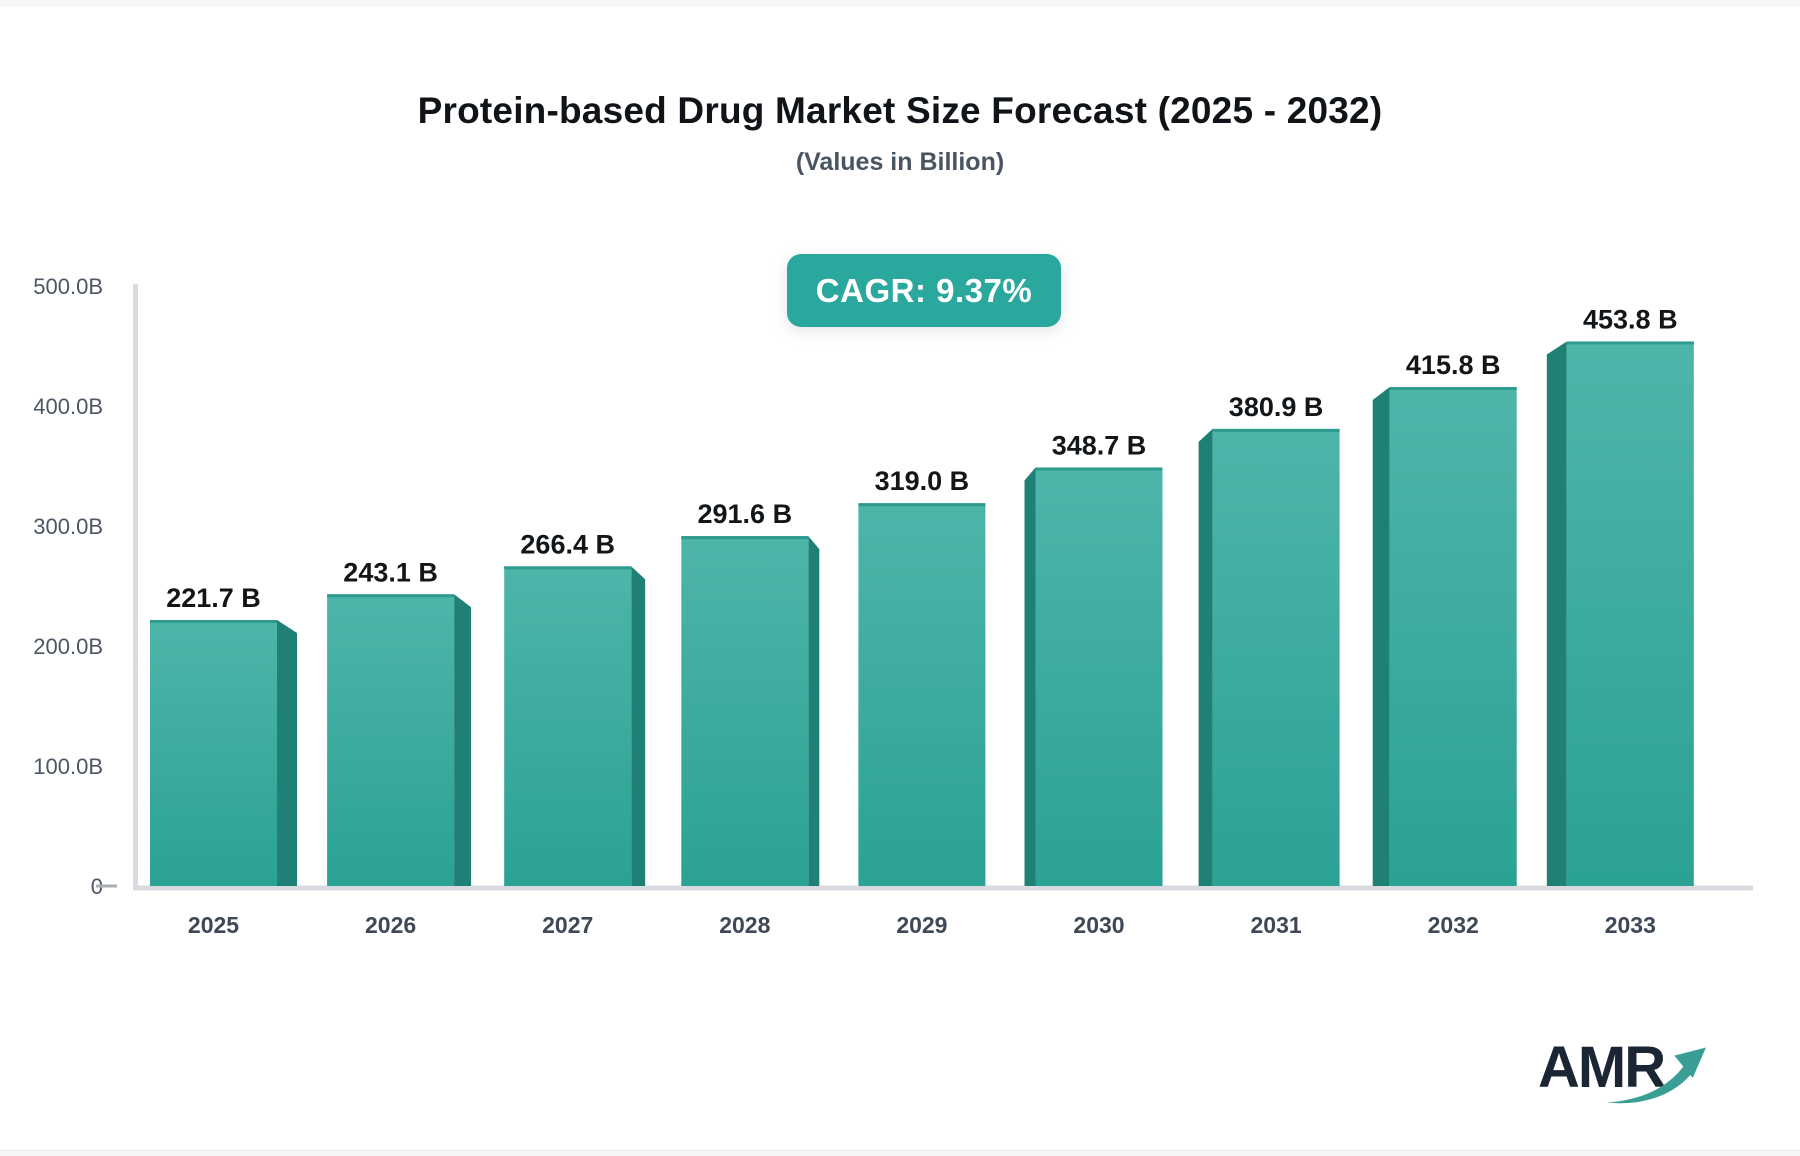 This screenshot has height=1156, width=1800. Describe the element at coordinates (1098, 925) in the screenshot. I see `x-category-label: 2030` at that location.